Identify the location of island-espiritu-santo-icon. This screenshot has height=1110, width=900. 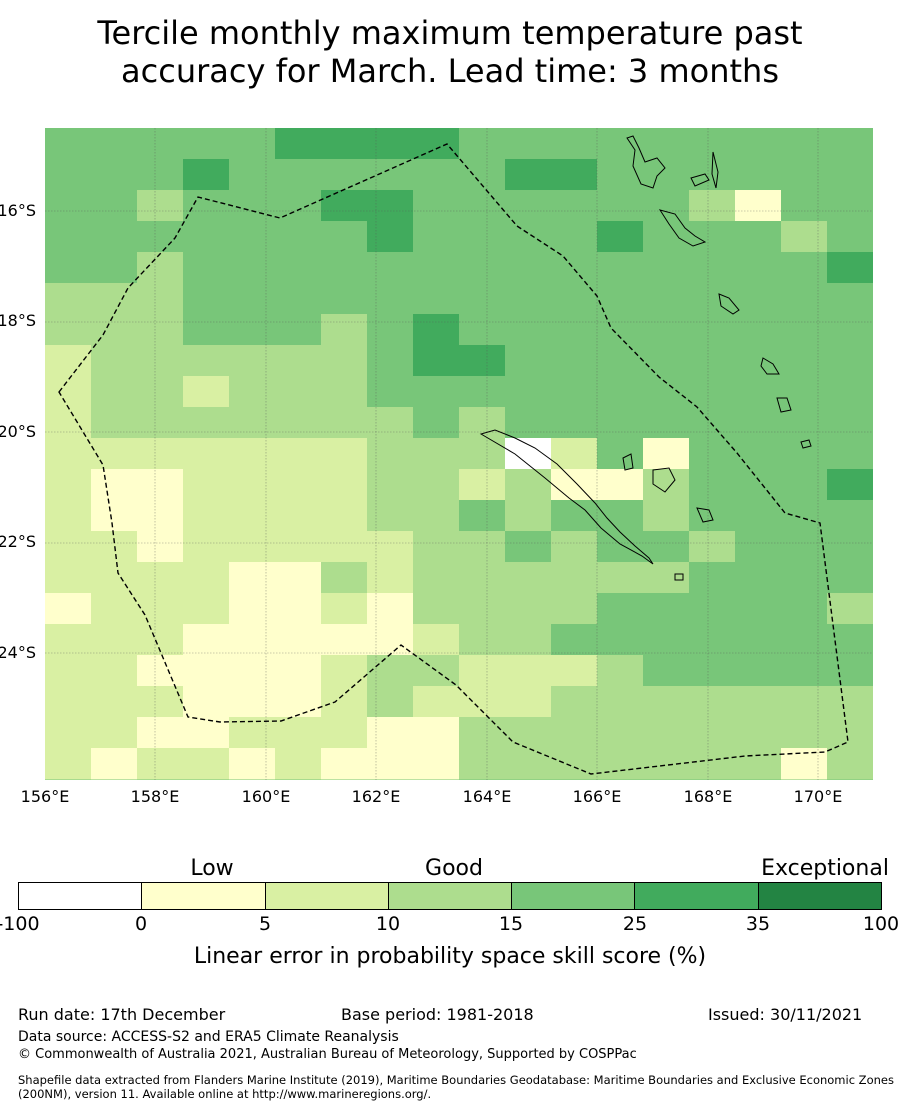
(646, 162).